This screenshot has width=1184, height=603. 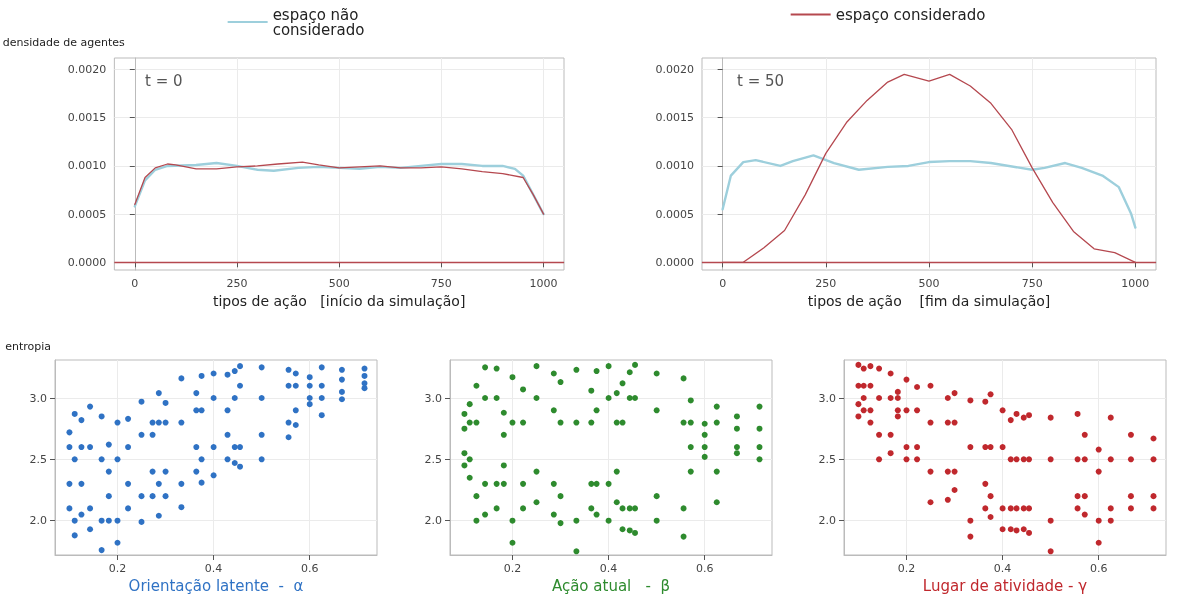 What do you see at coordinates (761, 80) in the screenshot?
I see `annotation: t = 50` at bounding box center [761, 80].